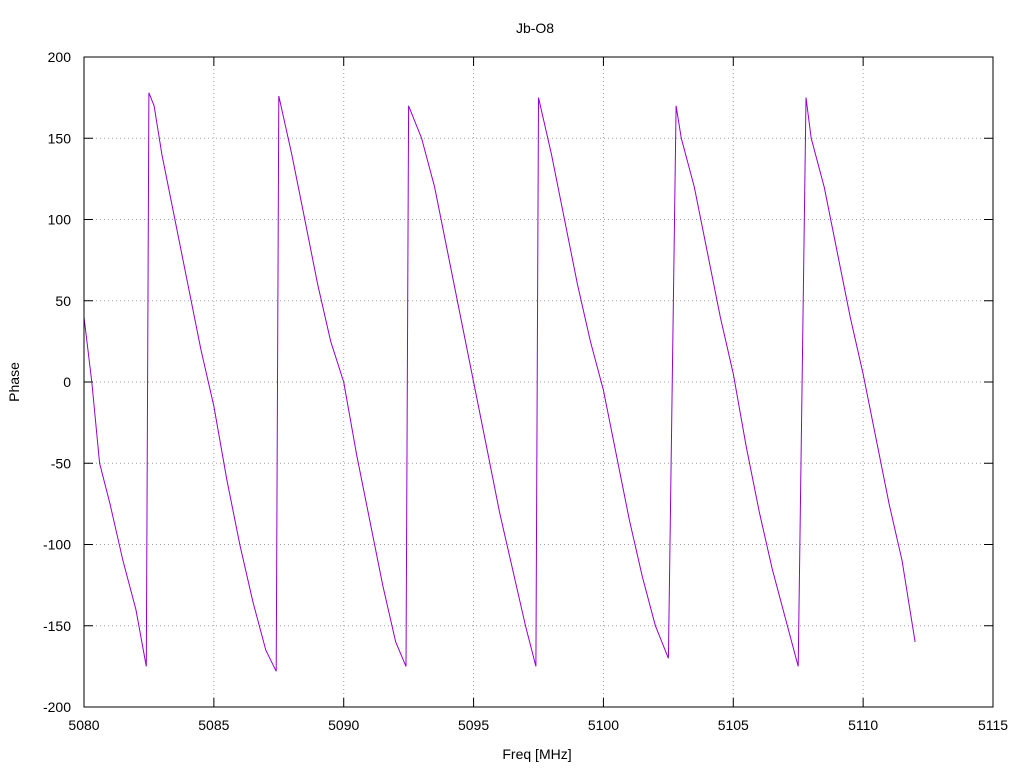  What do you see at coordinates (57, 545) in the screenshot?
I see `y-tick-label: -100` at bounding box center [57, 545].